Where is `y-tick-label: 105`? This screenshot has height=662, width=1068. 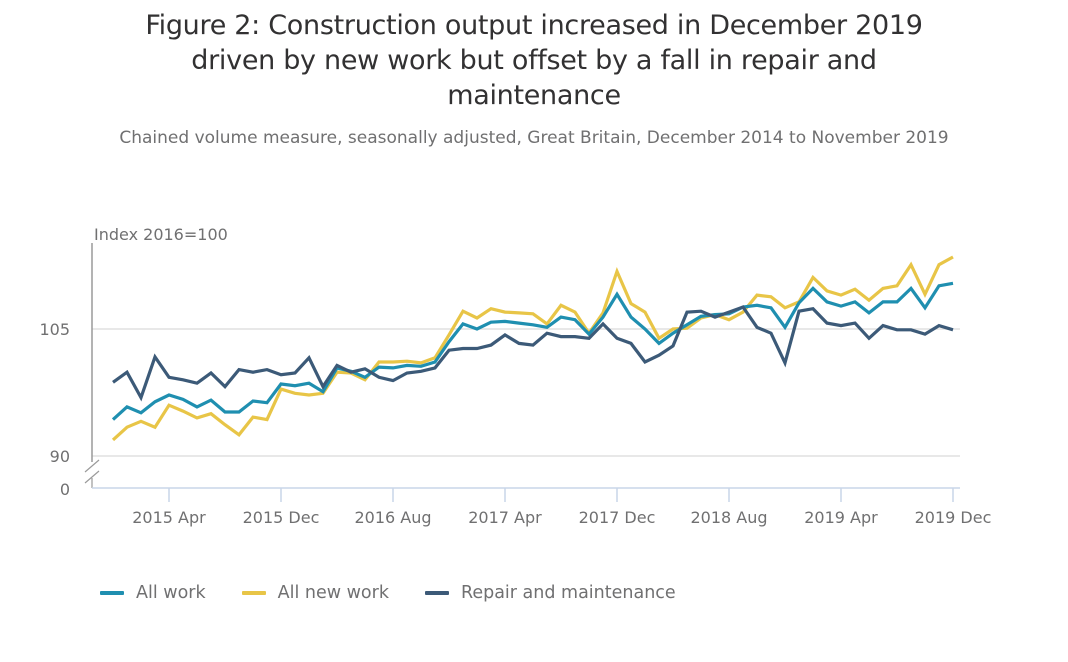 y-tick-label: 105 is located at coordinates (54, 329).